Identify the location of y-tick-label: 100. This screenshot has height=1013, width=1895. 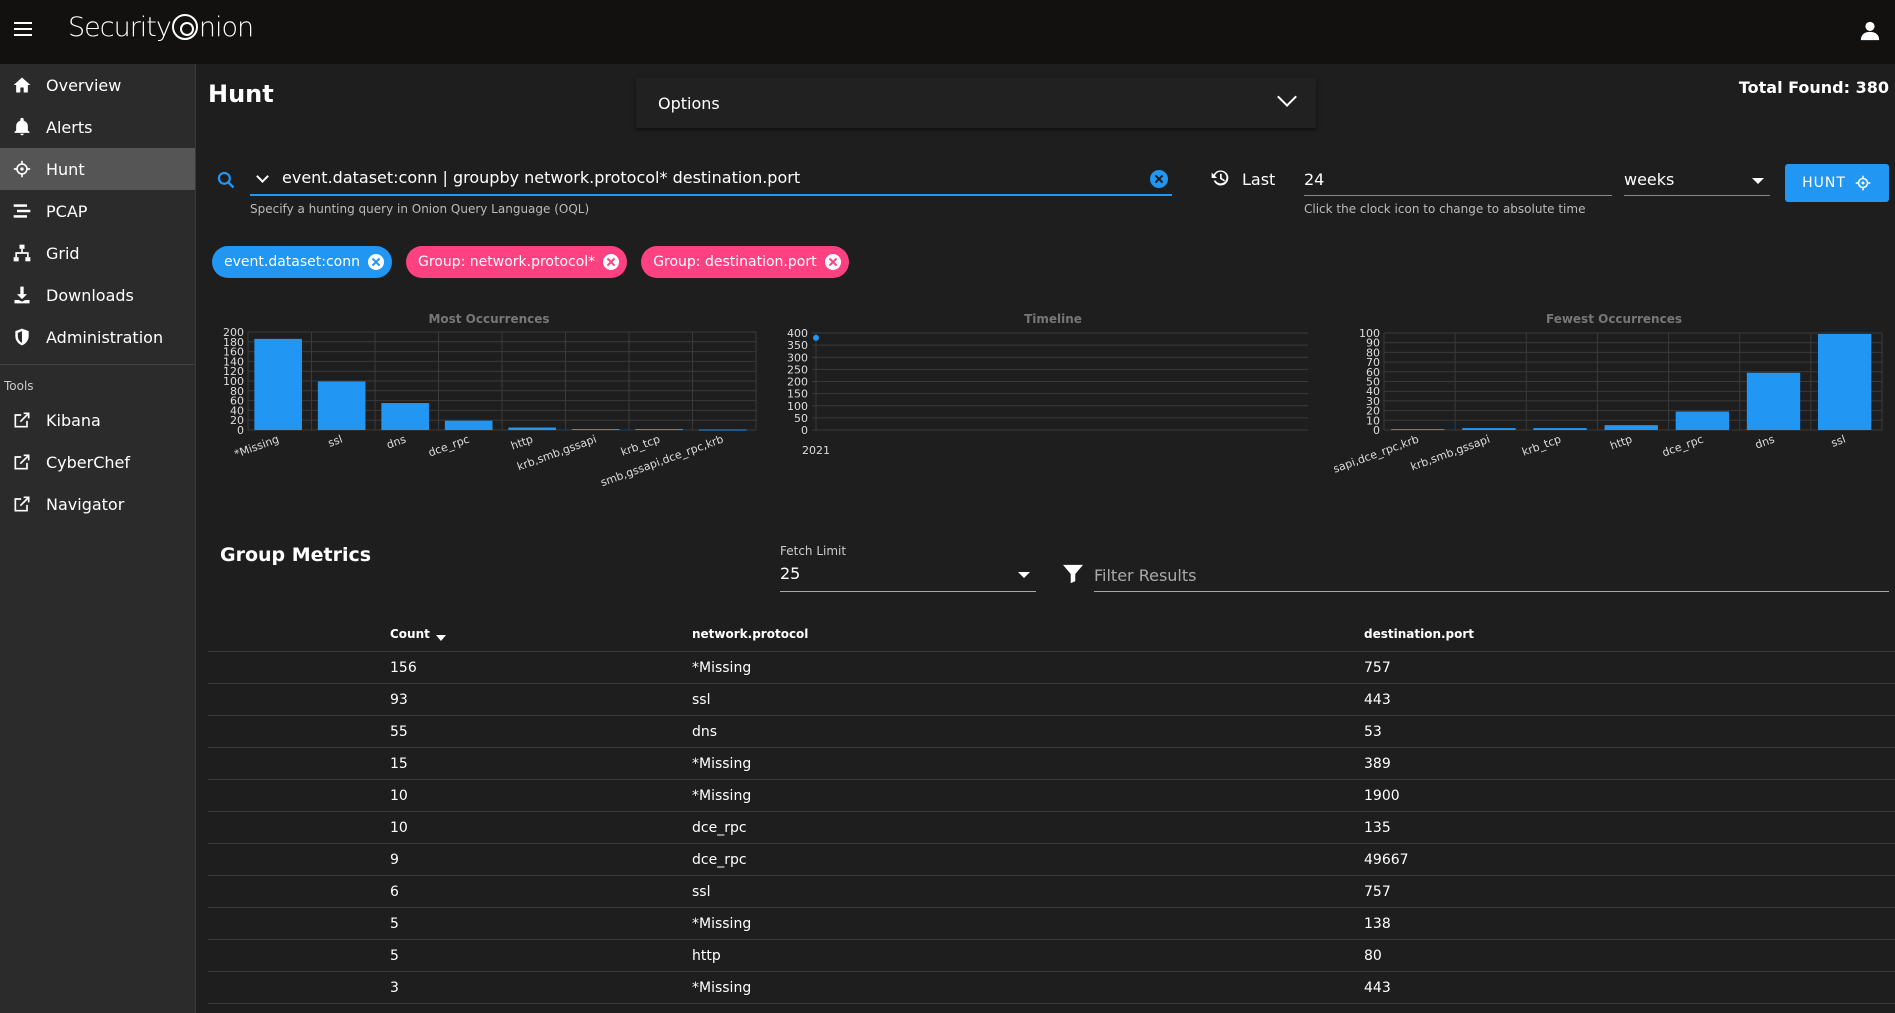
(1369, 334).